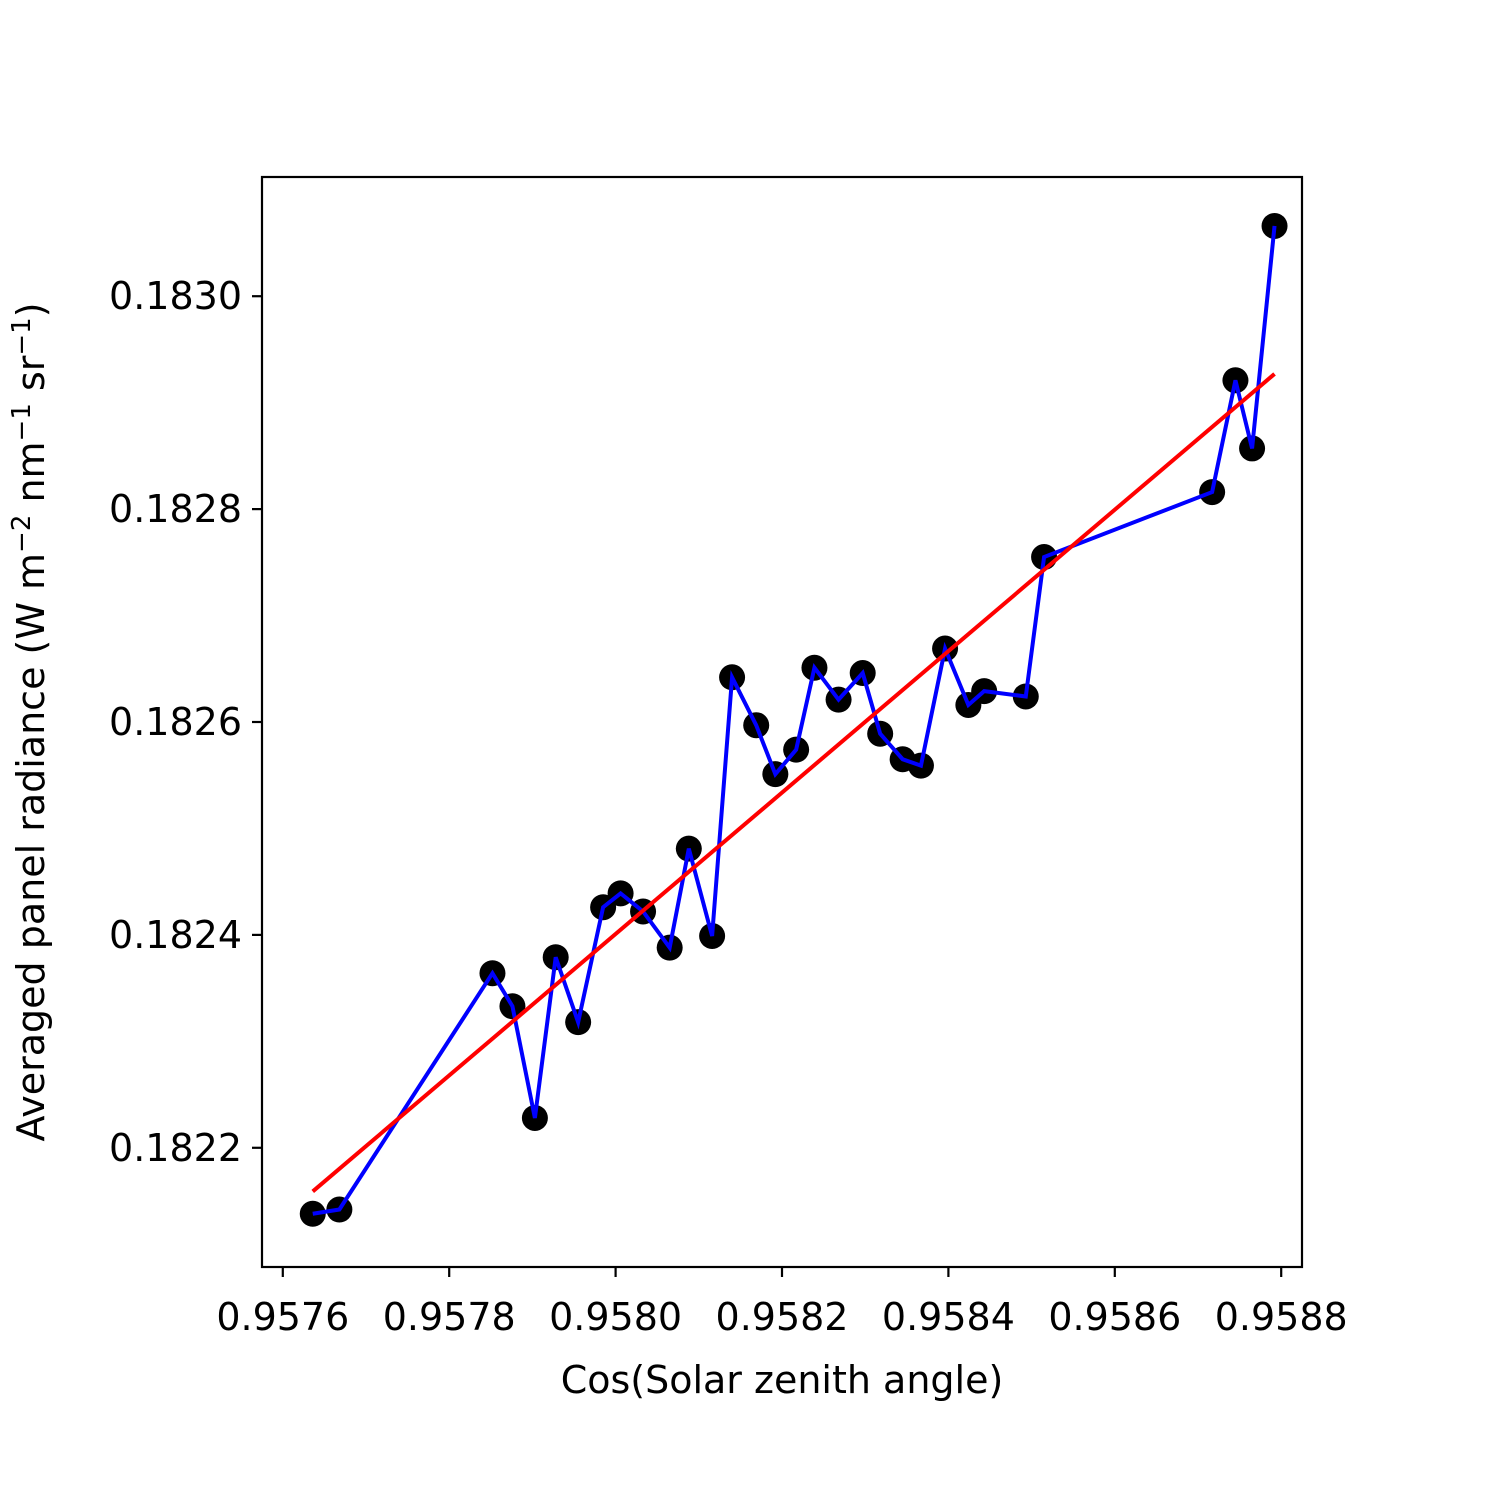 This screenshot has width=1500, height=1500. Describe the element at coordinates (31, 379) in the screenshot. I see `y-axis-label-sr: sr` at that location.